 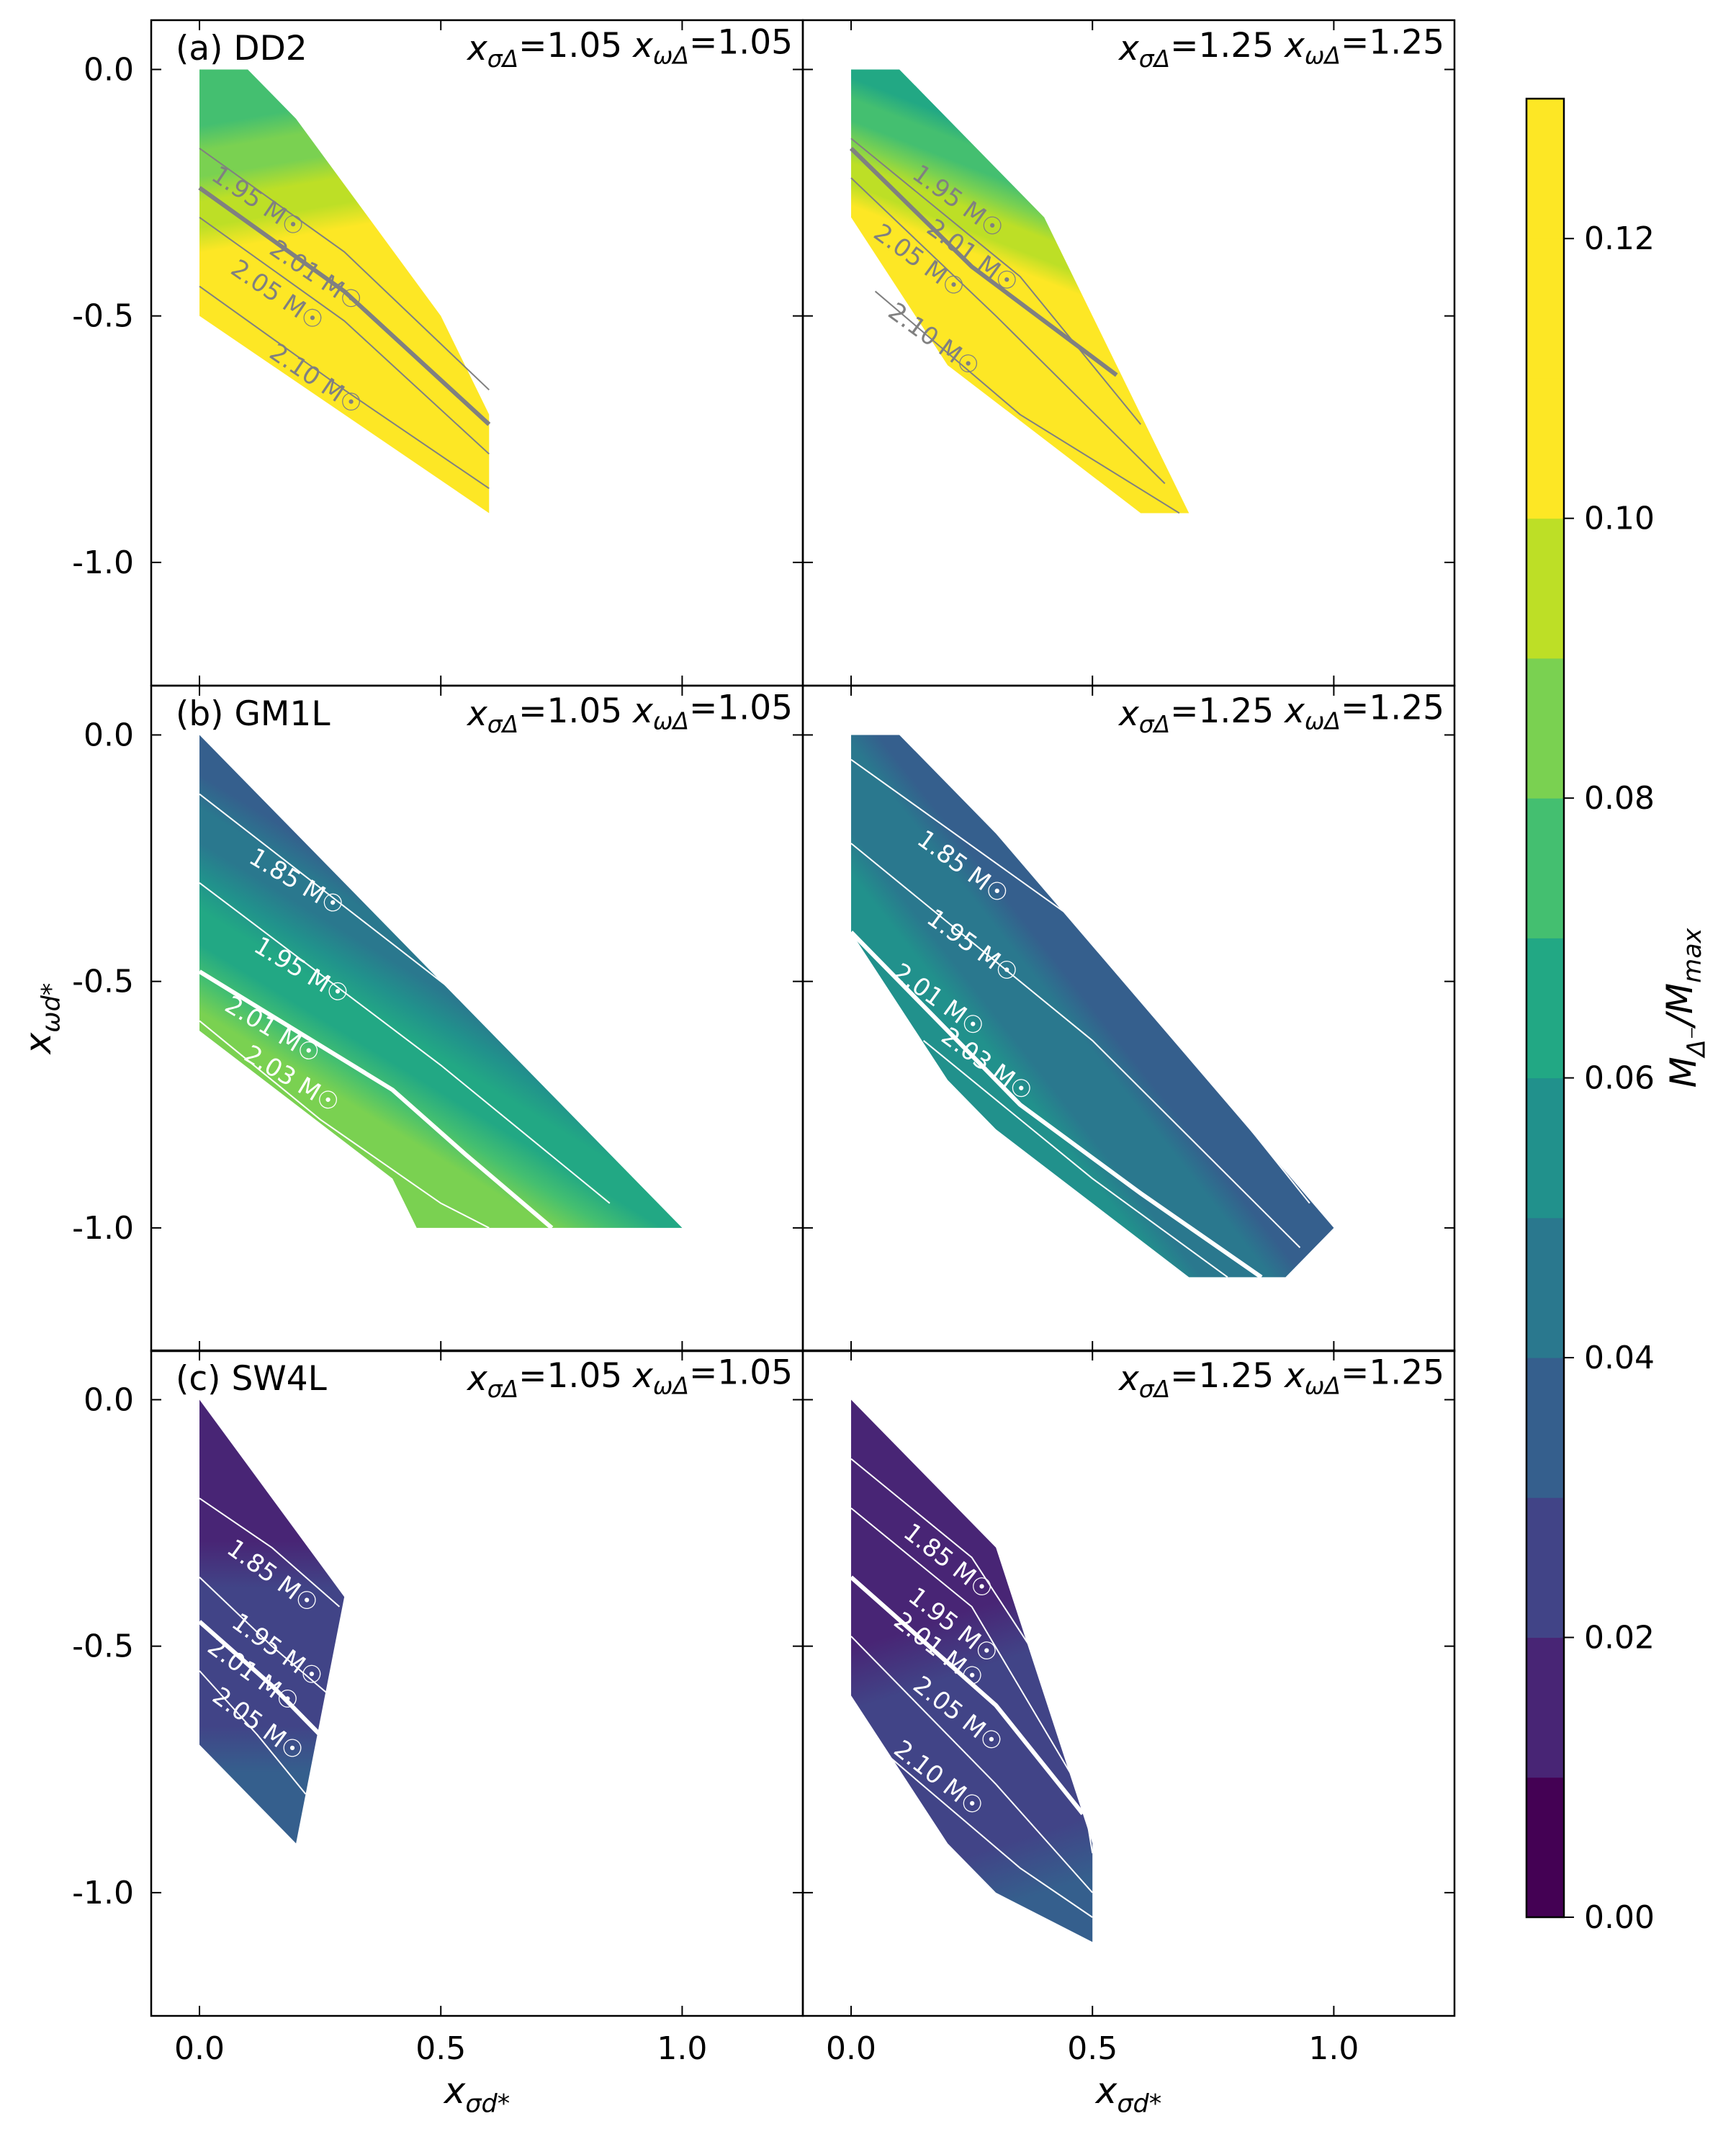 What do you see at coordinates (1620, 238) in the screenshot?
I see `colorbar-tick-label: 0.12` at bounding box center [1620, 238].